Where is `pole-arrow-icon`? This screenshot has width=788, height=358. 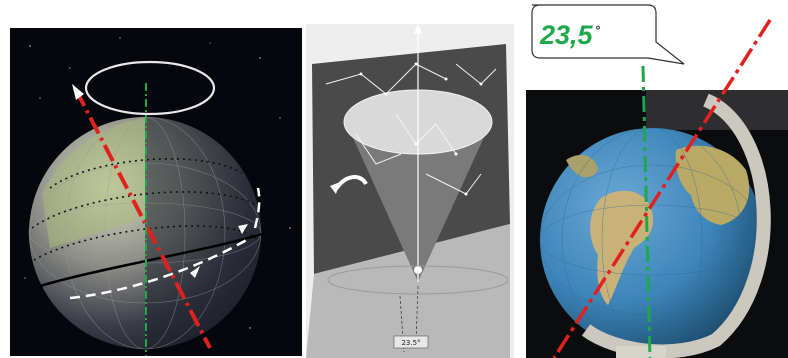
pole-arrow-icon is located at coordinates (418, 29).